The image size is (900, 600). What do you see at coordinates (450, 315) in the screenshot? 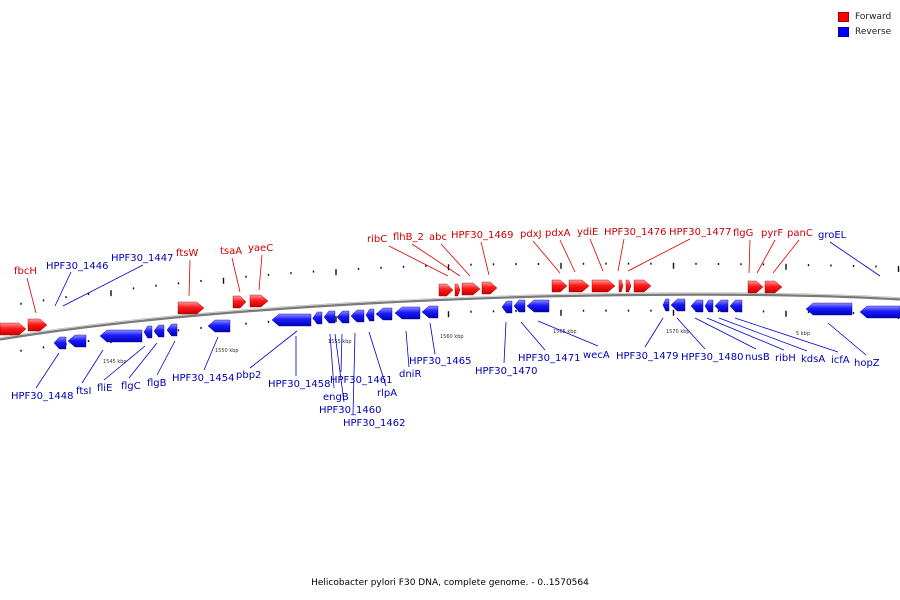
I see `genome-backbone-highlight` at bounding box center [450, 315].